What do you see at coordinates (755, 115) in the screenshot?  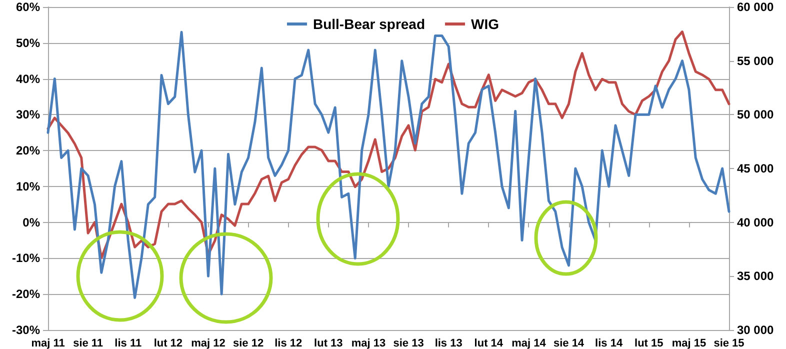 I see `y2-tick-label: 50 000` at bounding box center [755, 115].